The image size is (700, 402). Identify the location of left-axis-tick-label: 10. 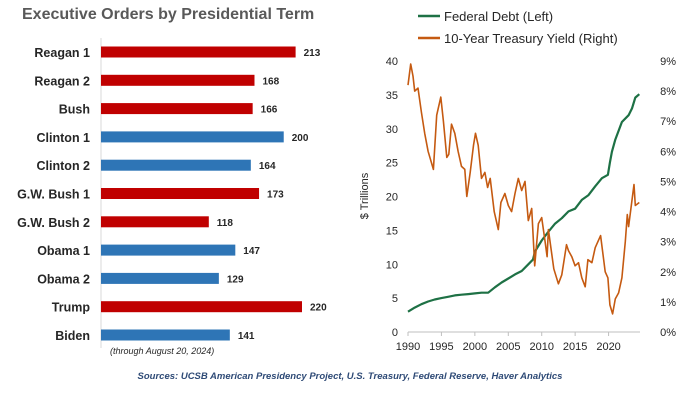
(392, 265).